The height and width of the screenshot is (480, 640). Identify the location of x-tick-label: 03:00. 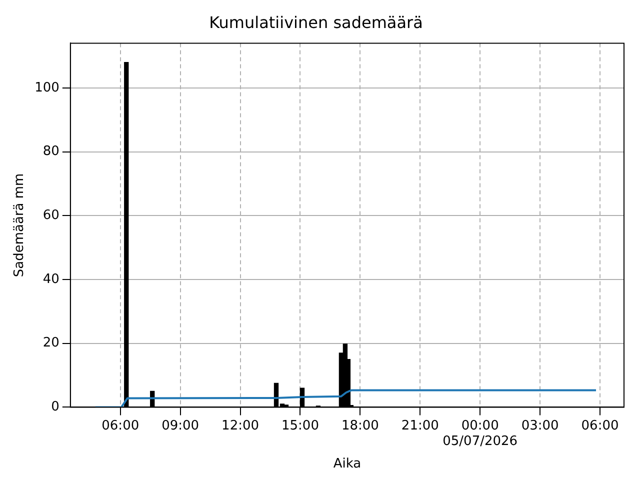
(540, 426).